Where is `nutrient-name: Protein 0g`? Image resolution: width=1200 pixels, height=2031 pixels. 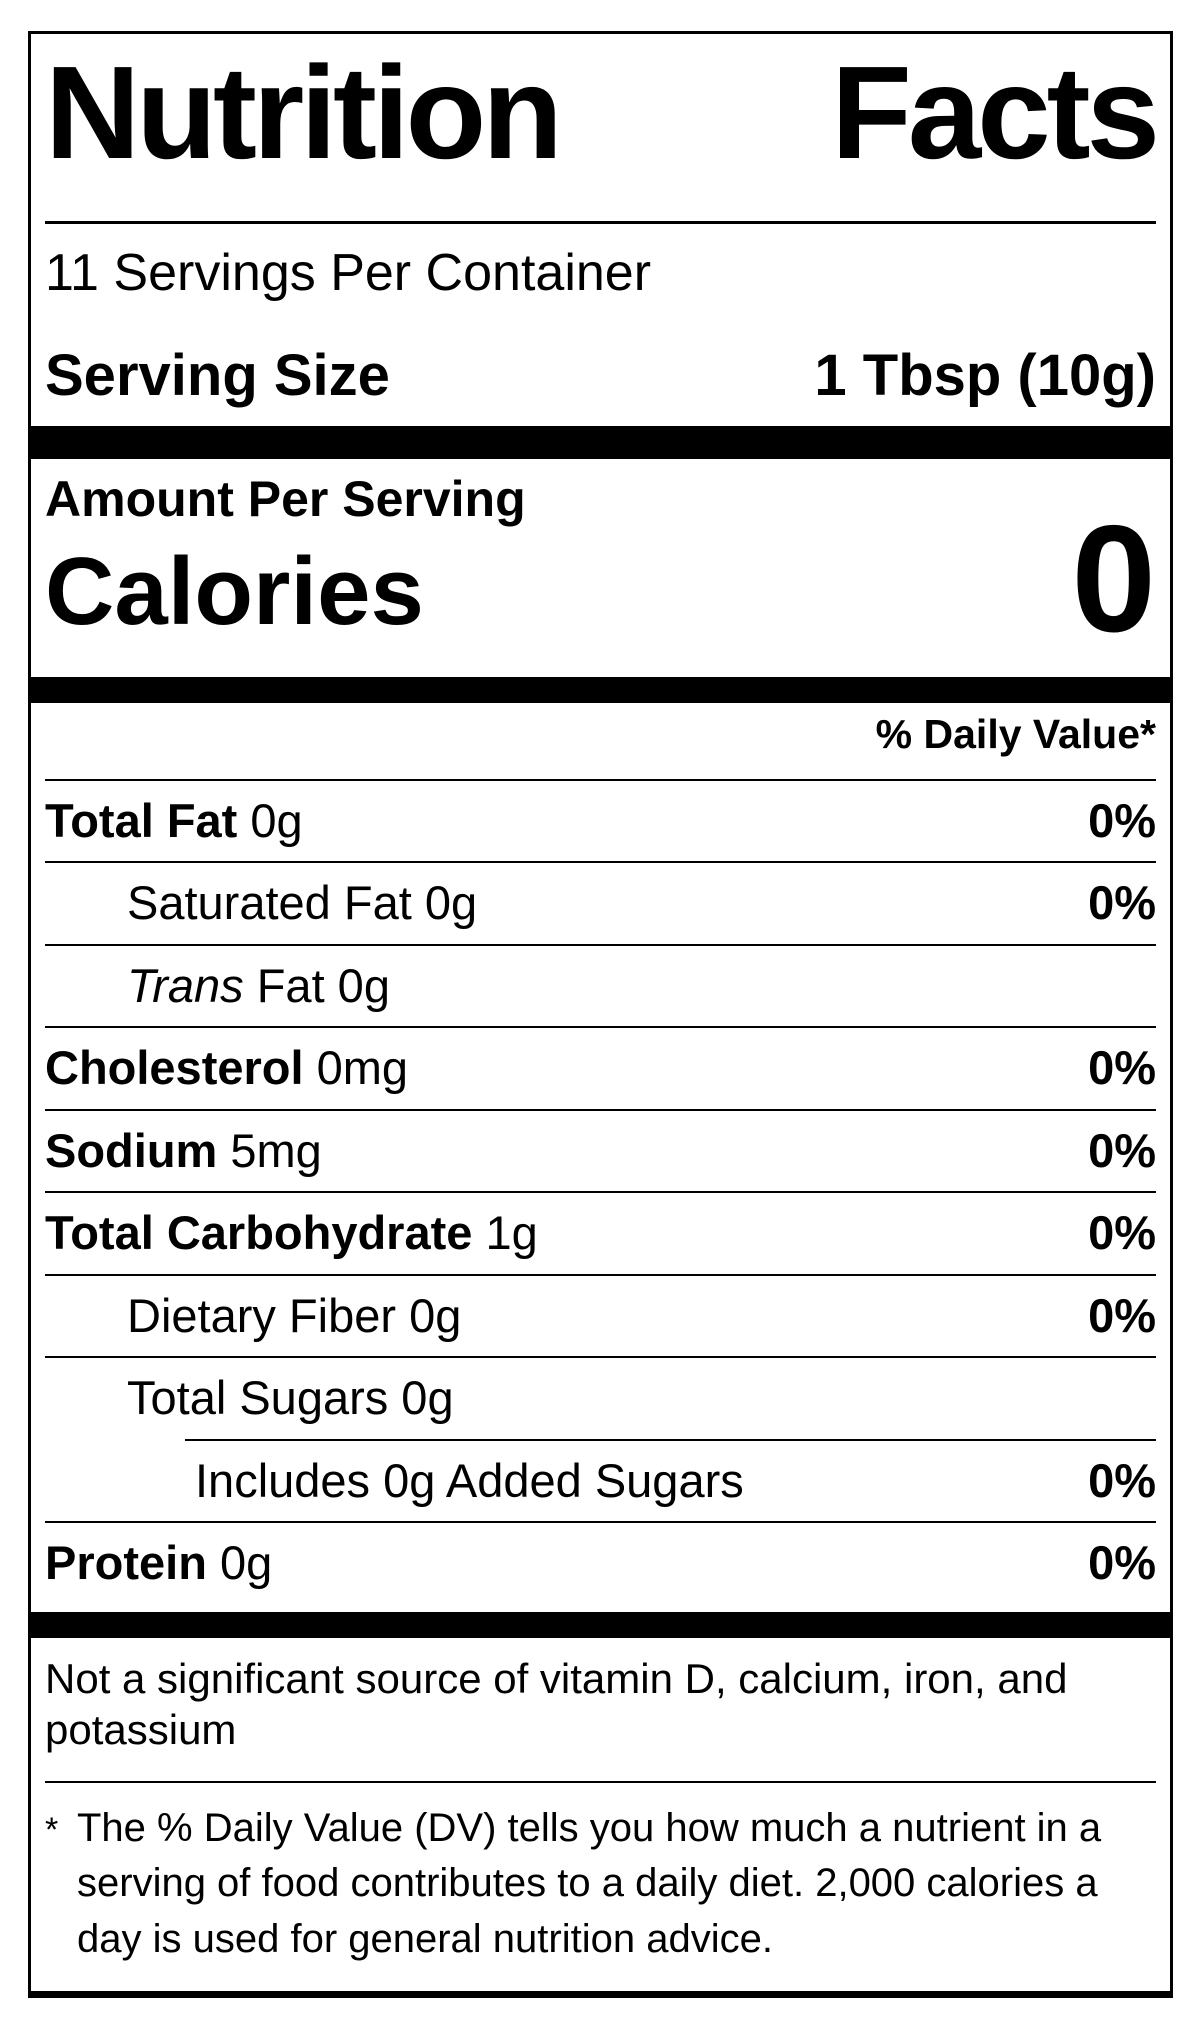 nutrient-name: Protein 0g is located at coordinates (159, 1563).